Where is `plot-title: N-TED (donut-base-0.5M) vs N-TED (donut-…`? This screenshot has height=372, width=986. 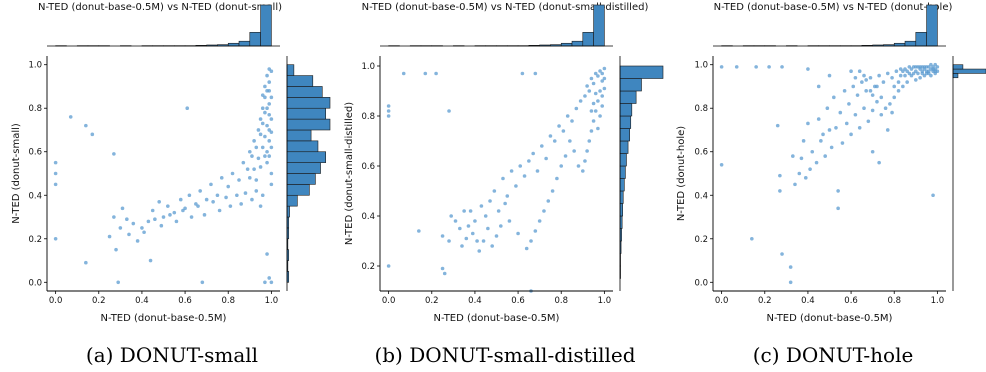
plot-title: N-TED (donut-base-0.5M) vs N-TED (donut-… is located at coordinates (505, 7).